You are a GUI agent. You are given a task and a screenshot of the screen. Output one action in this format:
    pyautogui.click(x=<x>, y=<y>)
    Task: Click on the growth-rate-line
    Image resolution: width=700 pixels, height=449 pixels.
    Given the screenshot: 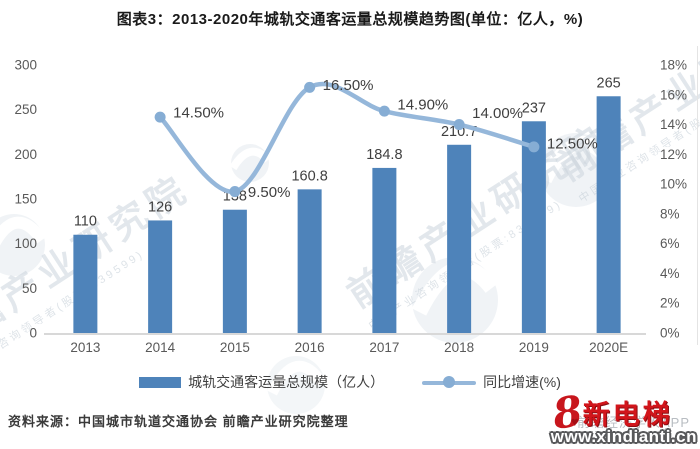 What is the action you would take?
    pyautogui.click(x=347, y=137)
    